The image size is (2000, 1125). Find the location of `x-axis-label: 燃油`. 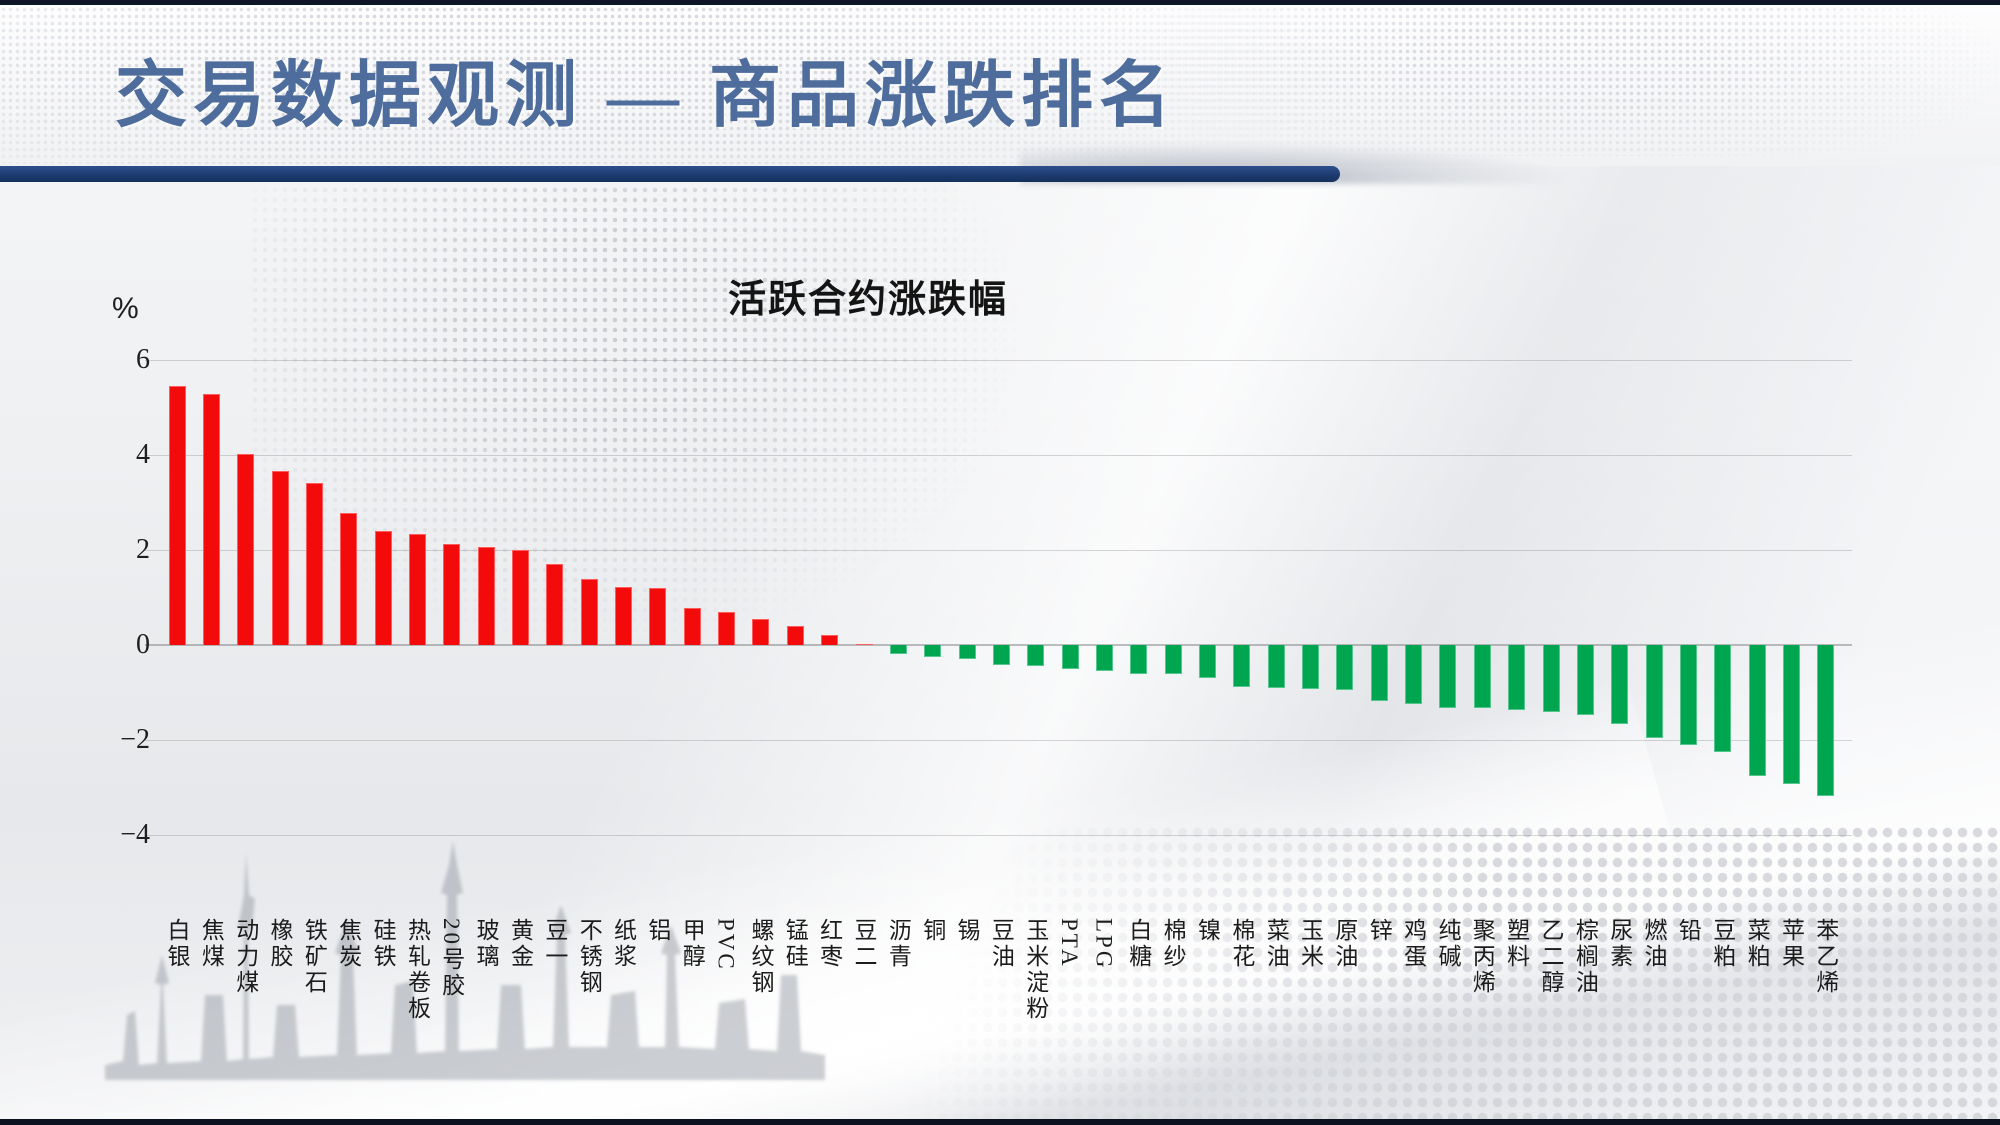

x-axis-label: 燃油 is located at coordinates (1654, 944).